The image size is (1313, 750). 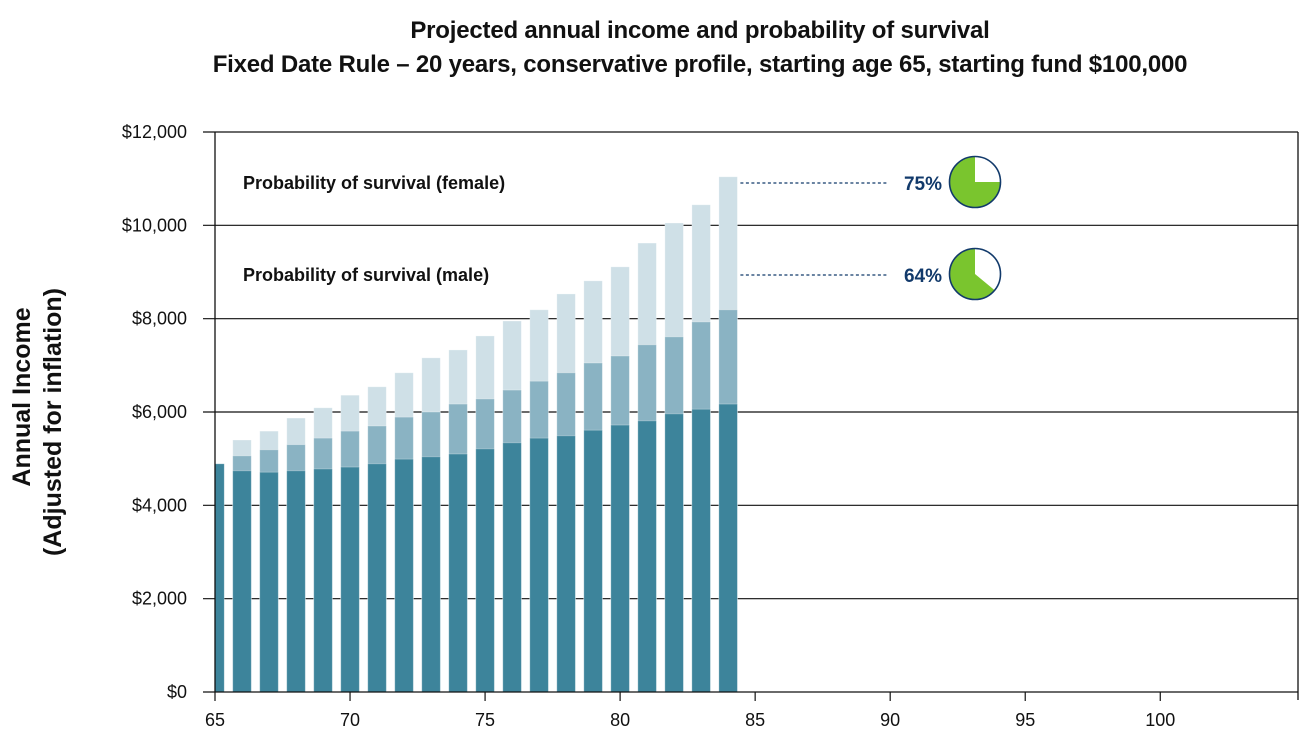 I want to click on survival-percent: 64%, so click(x=923, y=276).